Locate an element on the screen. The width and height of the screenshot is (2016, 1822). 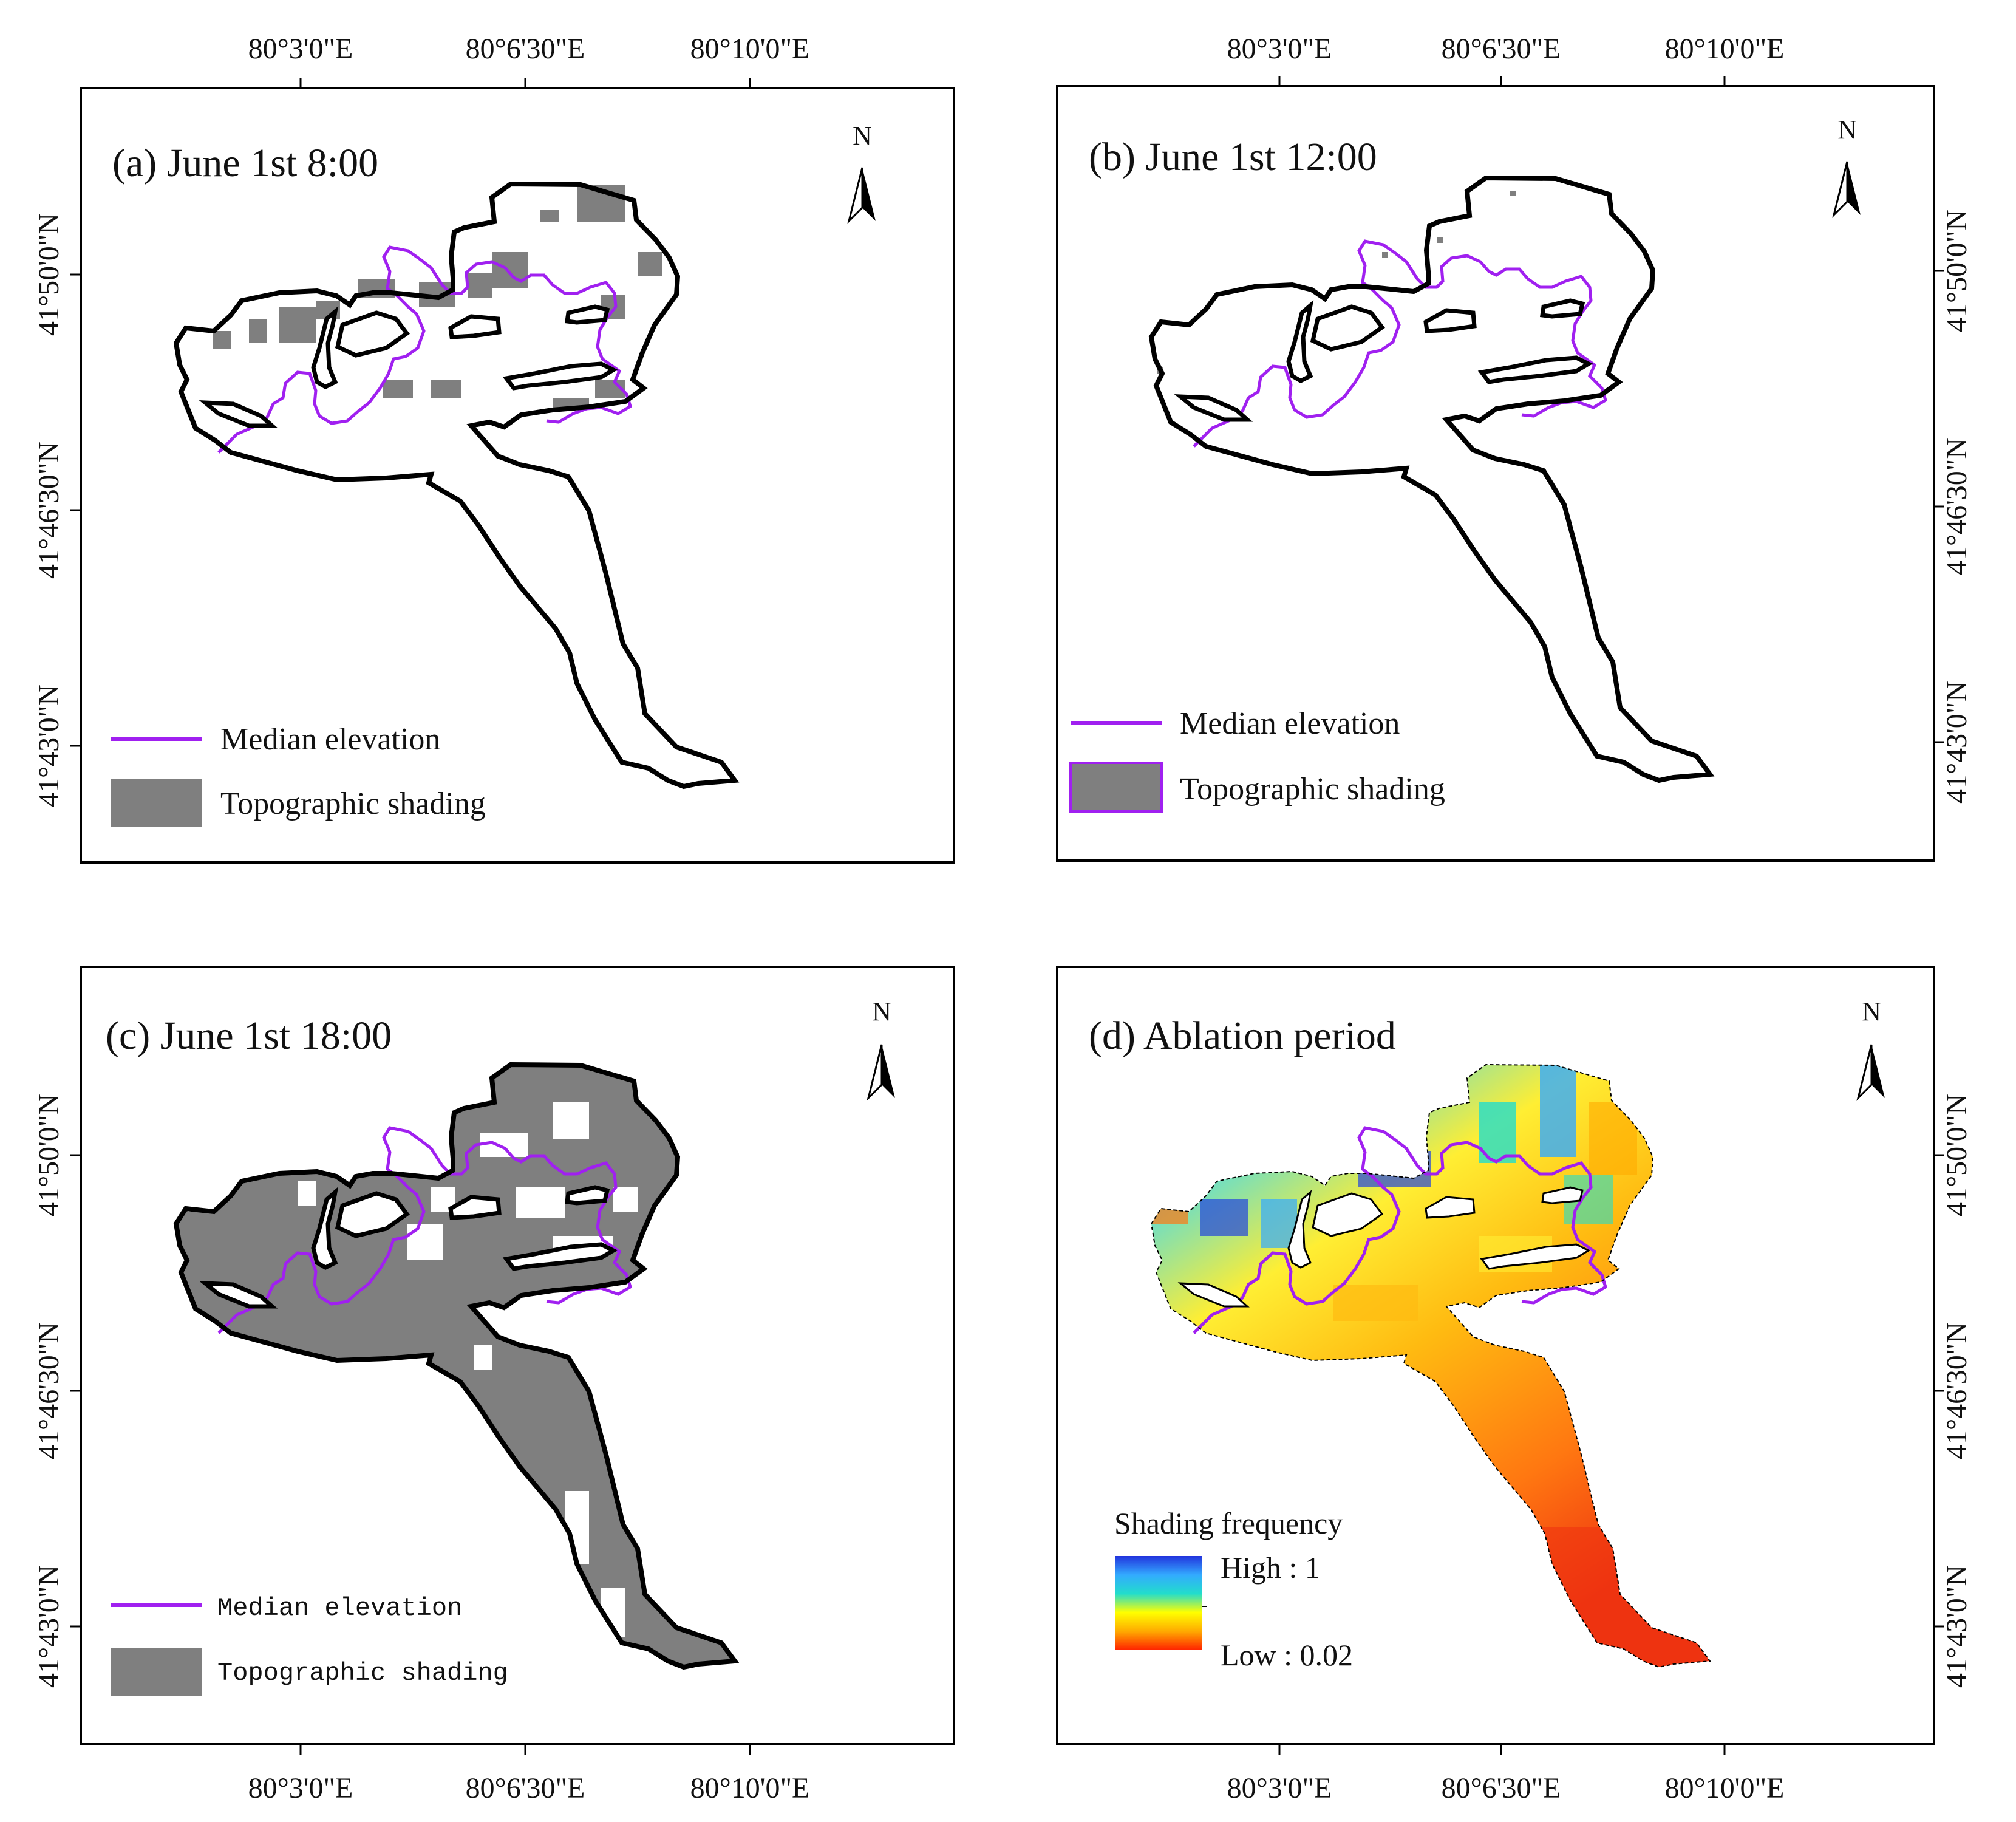
legend-title: Shading frequency is located at coordinates (1228, 1523).